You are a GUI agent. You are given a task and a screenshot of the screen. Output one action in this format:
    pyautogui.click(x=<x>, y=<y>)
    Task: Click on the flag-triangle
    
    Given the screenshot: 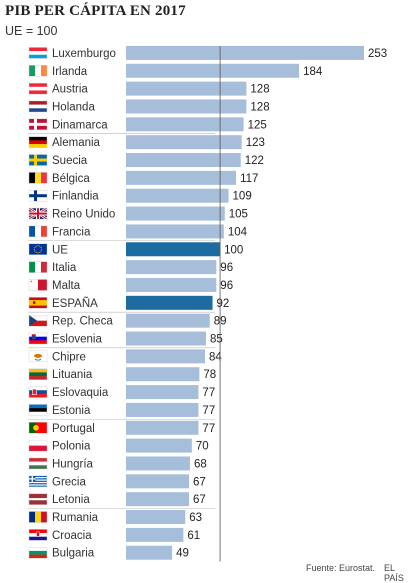 What is the action you would take?
    pyautogui.click(x=33, y=321)
    